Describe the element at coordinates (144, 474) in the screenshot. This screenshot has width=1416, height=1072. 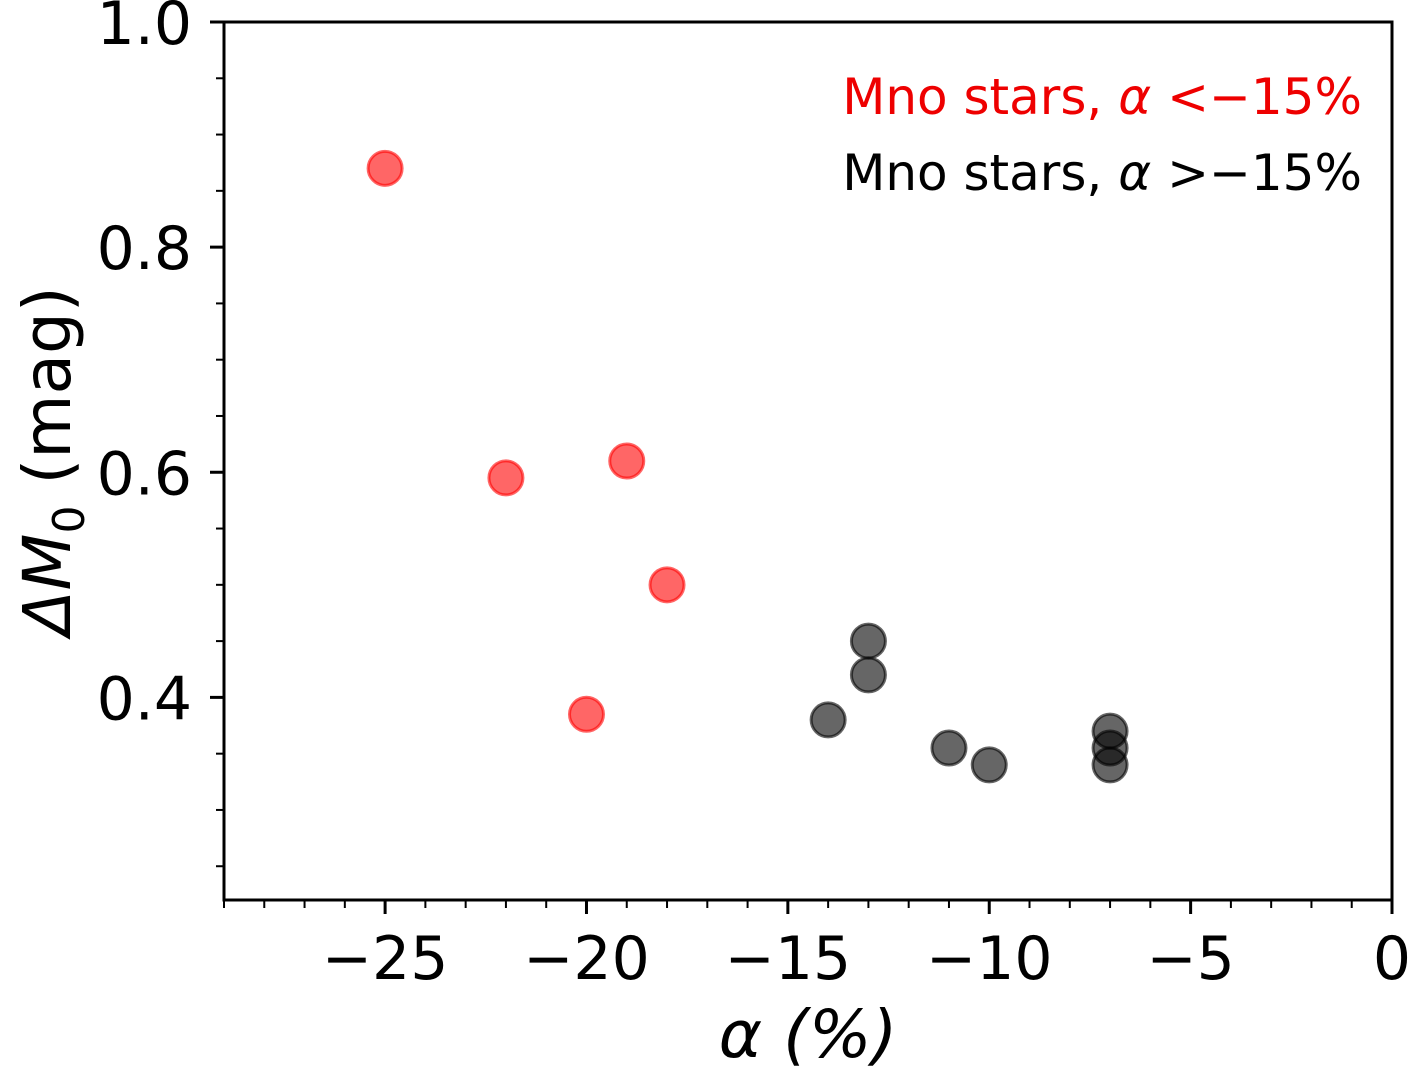
I see `y-tick-label: 0.6` at that location.